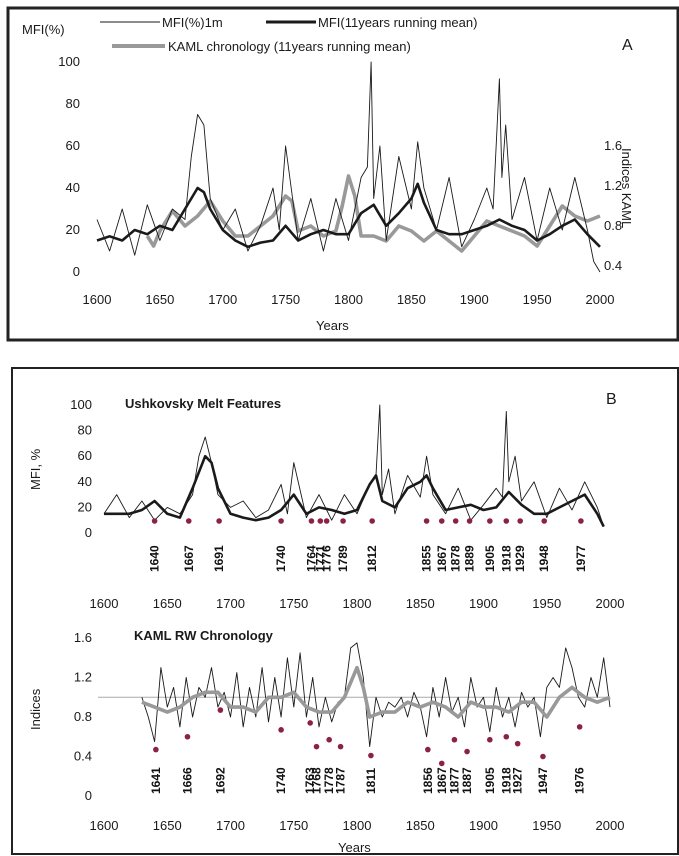  I want to click on panel-b-top-x-tick-1800: 1800, so click(357, 603).